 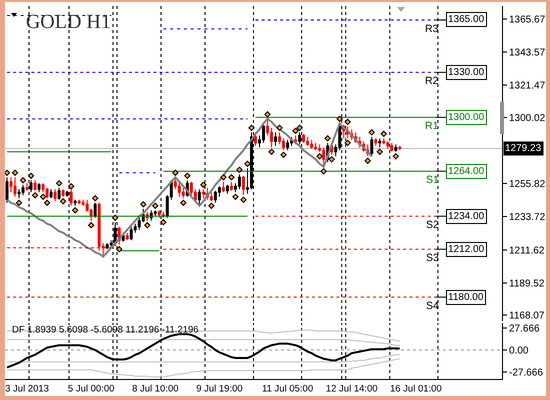 I want to click on x-tick-label: 5 Jul 00:00, so click(x=91, y=388).